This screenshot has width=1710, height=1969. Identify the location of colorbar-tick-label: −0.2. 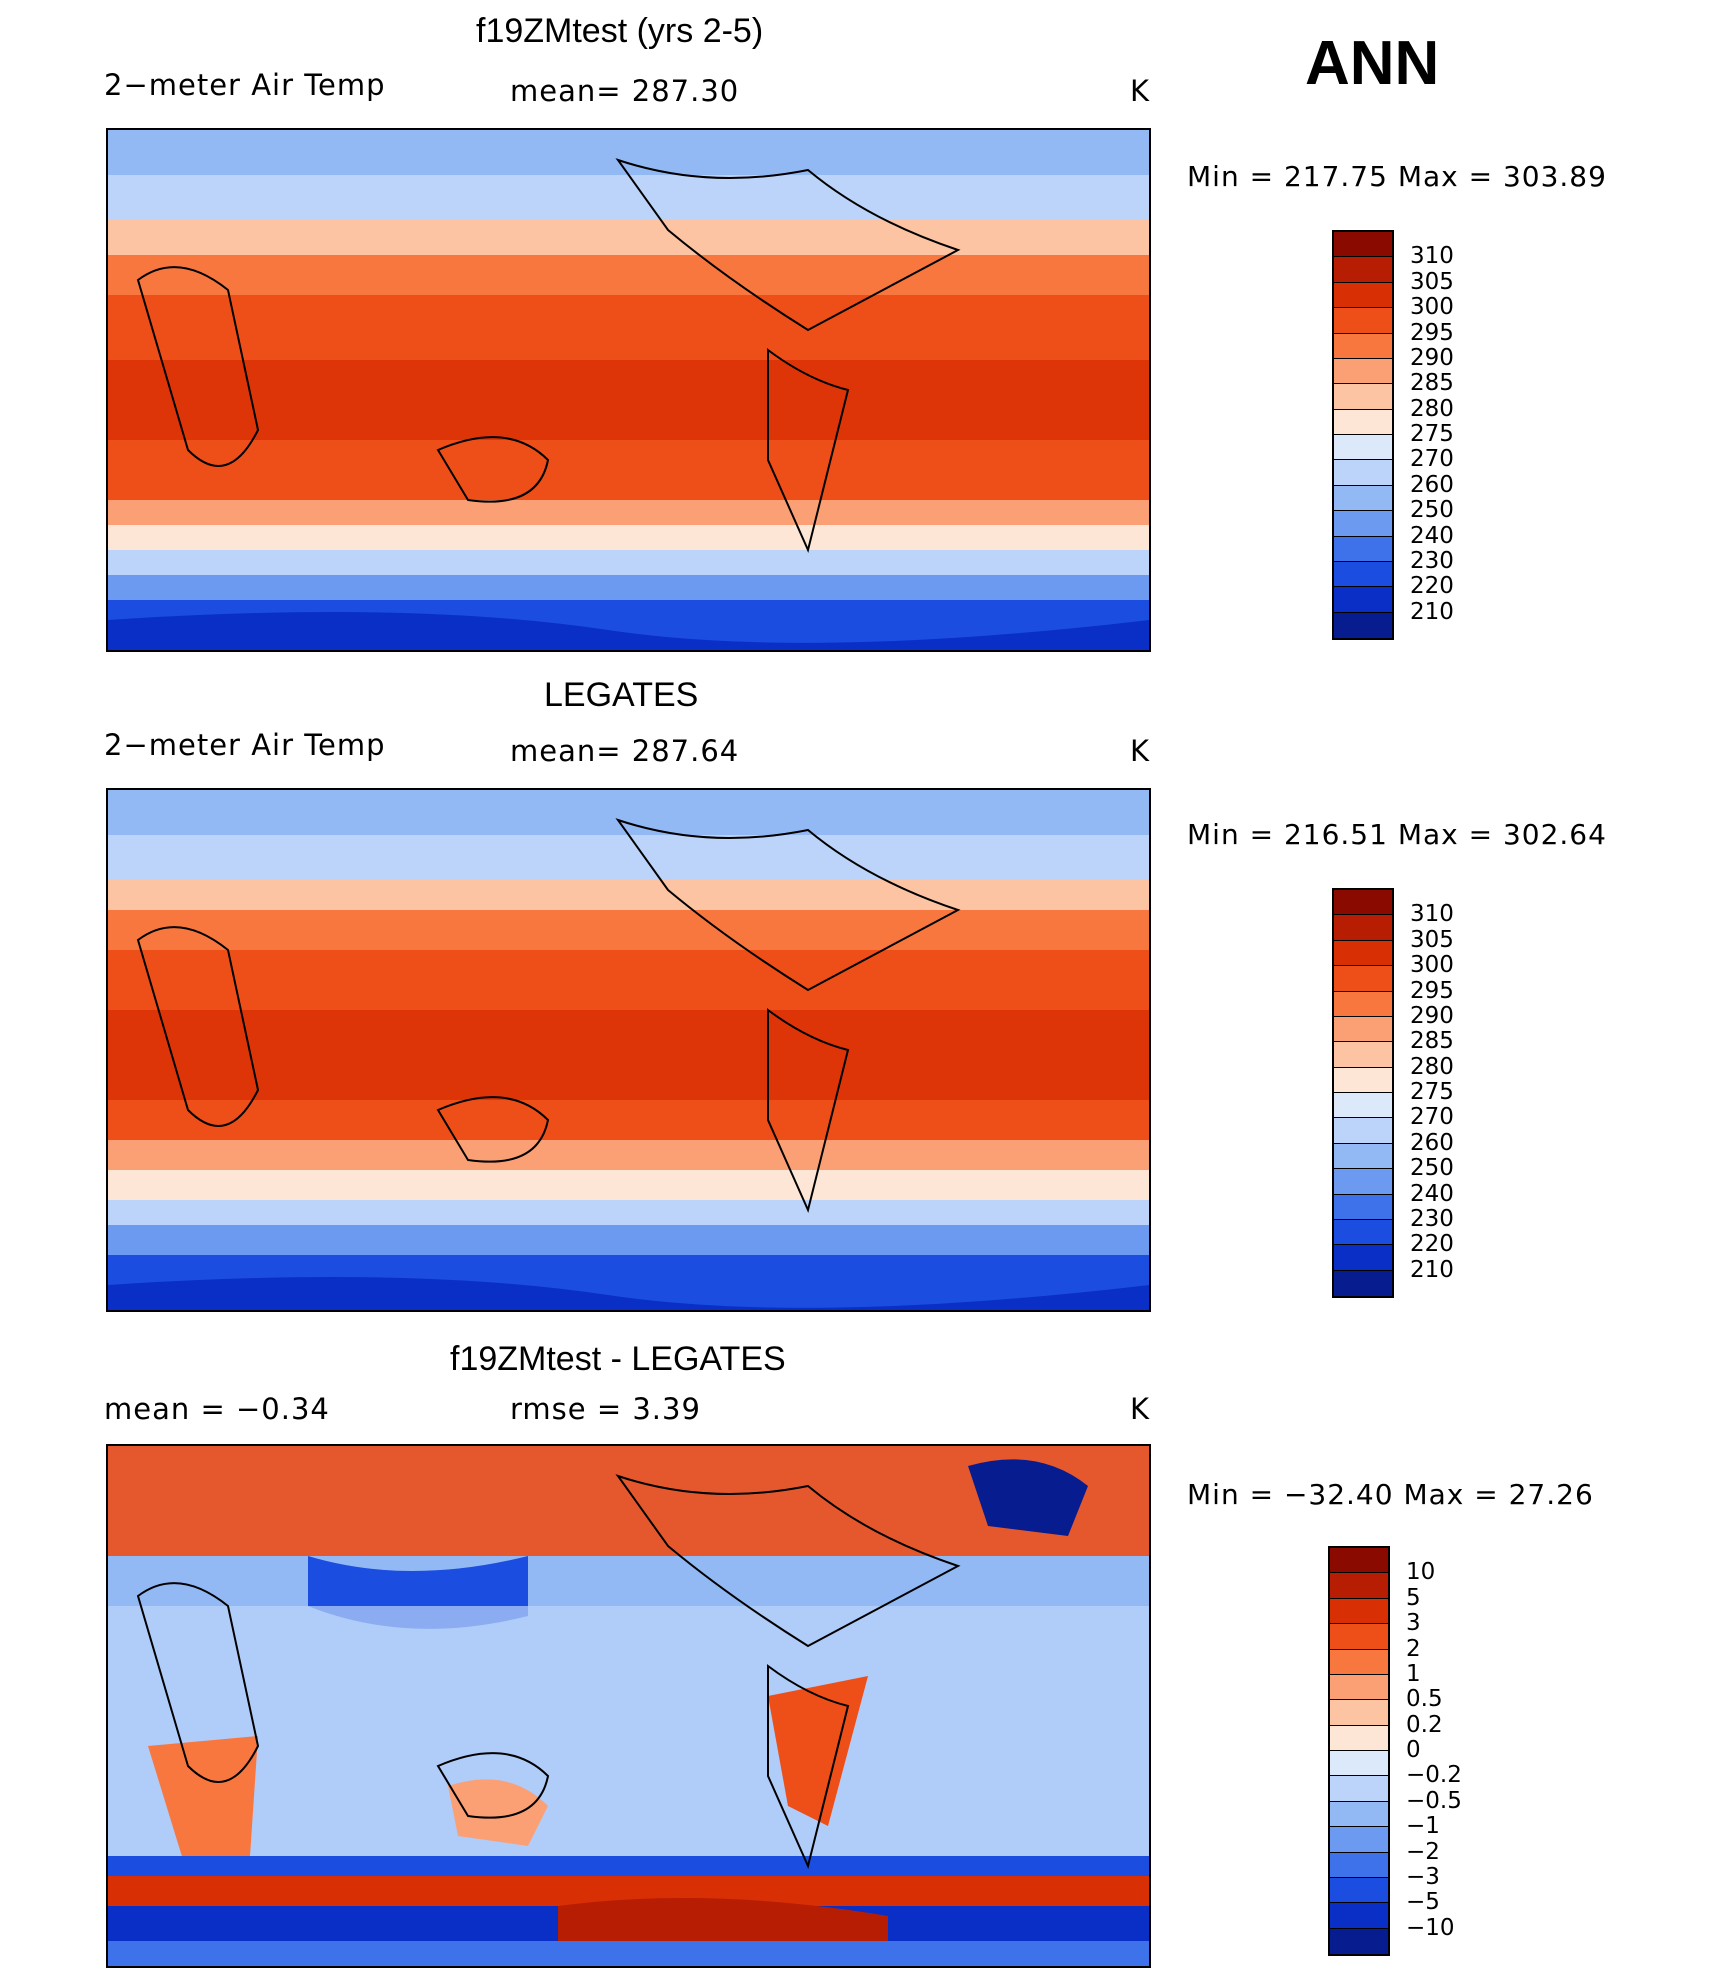
(1434, 1775).